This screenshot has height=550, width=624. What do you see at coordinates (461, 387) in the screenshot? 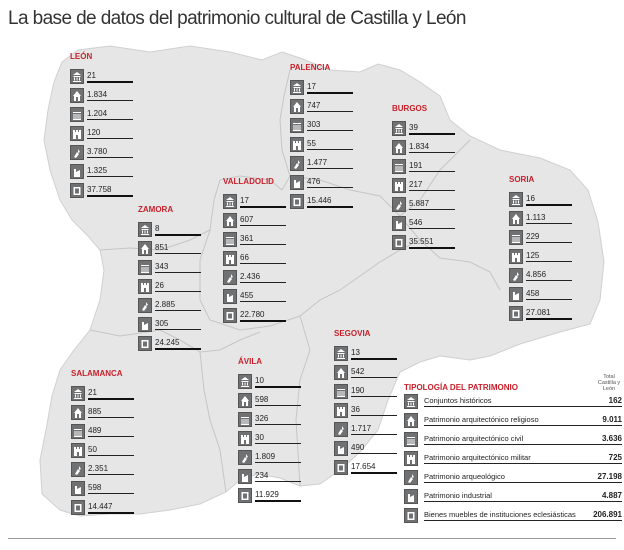
I see `legend-title: TIPOLOGÍA DEL PATRIMONIO` at bounding box center [461, 387].